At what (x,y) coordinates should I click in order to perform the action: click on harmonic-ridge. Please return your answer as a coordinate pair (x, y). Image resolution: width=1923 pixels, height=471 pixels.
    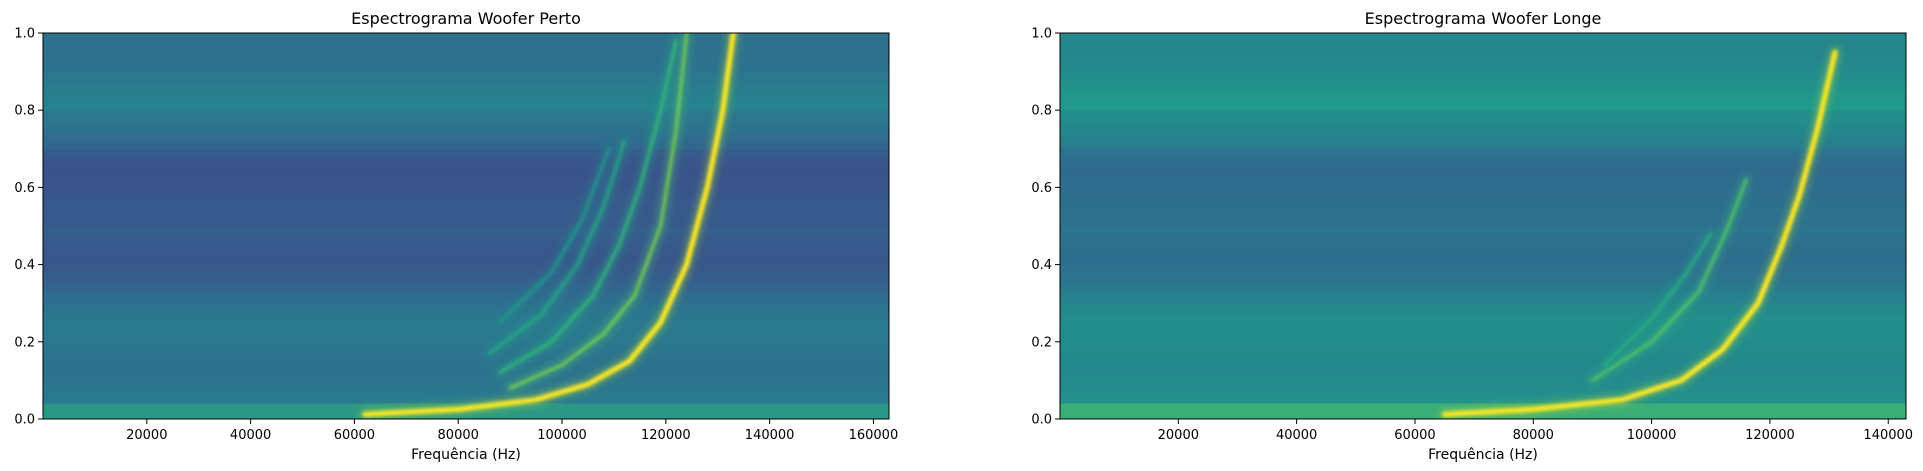
    Looking at the image, I should click on (588, 206).